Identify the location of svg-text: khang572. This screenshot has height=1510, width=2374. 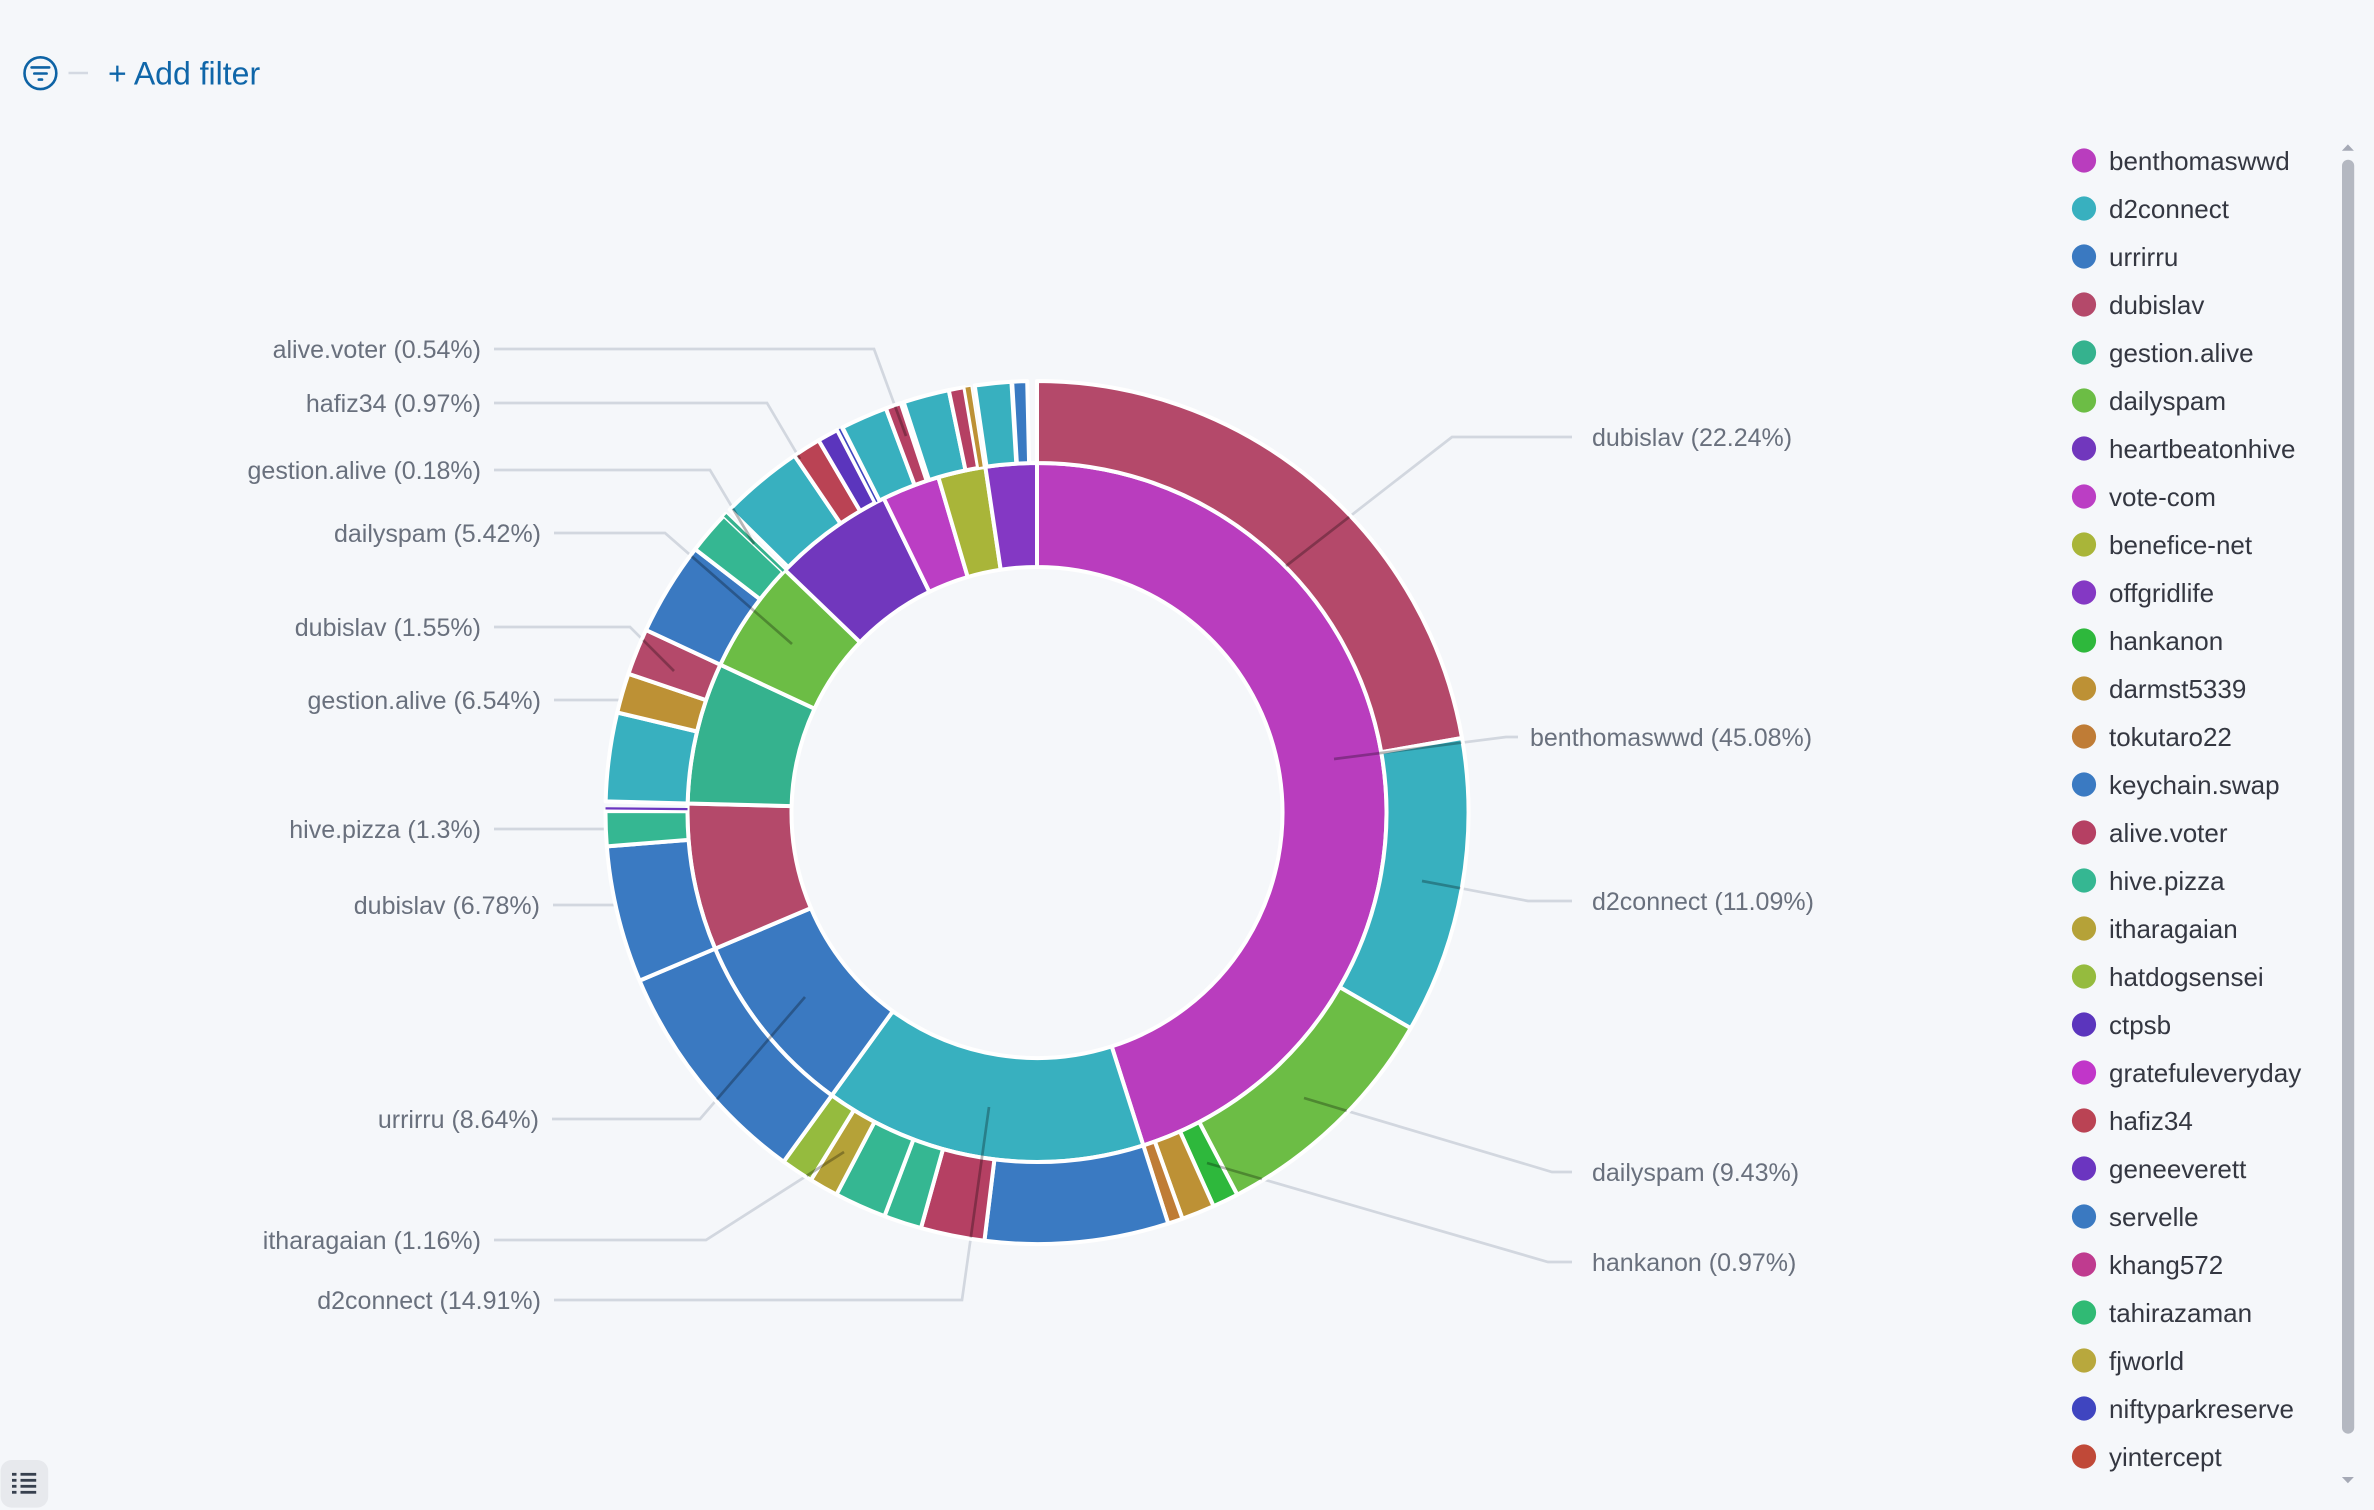
(2166, 1265).